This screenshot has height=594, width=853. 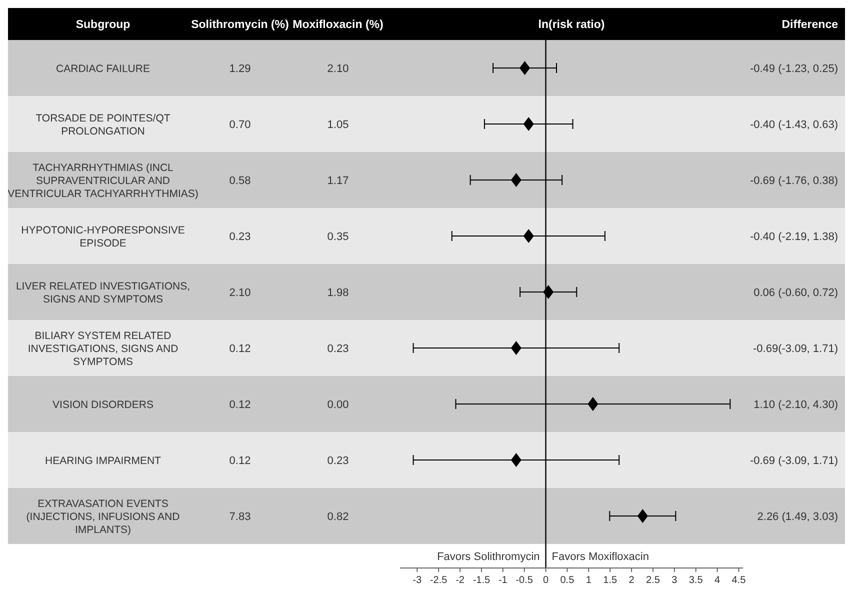 What do you see at coordinates (503, 580) in the screenshot?
I see `x-tick-label: -1` at bounding box center [503, 580].